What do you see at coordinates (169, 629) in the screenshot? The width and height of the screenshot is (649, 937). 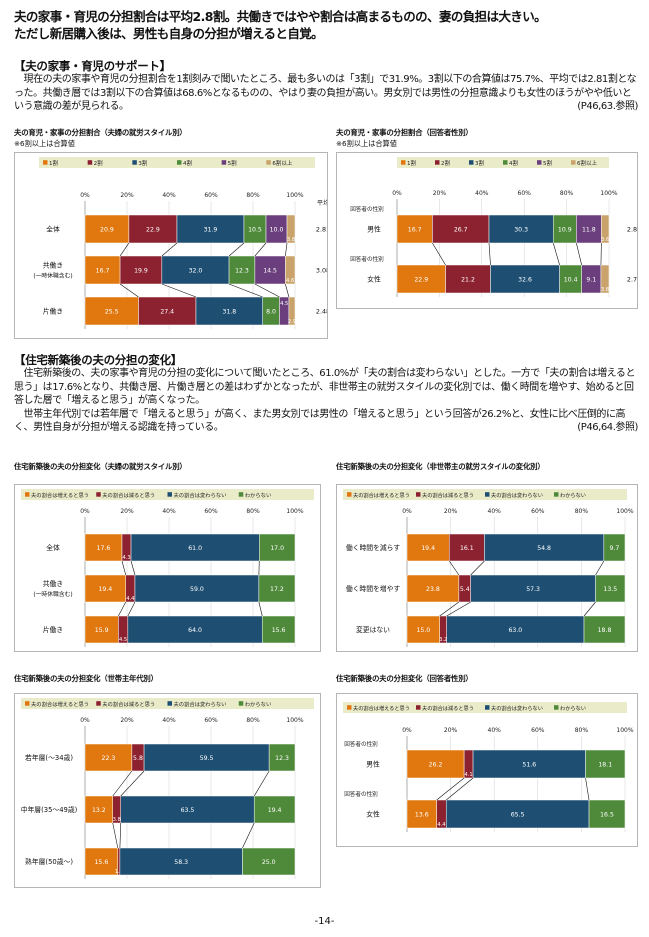 I see `bar-row: 片働き 15.9 4.5 64.0 15.6` at bounding box center [169, 629].